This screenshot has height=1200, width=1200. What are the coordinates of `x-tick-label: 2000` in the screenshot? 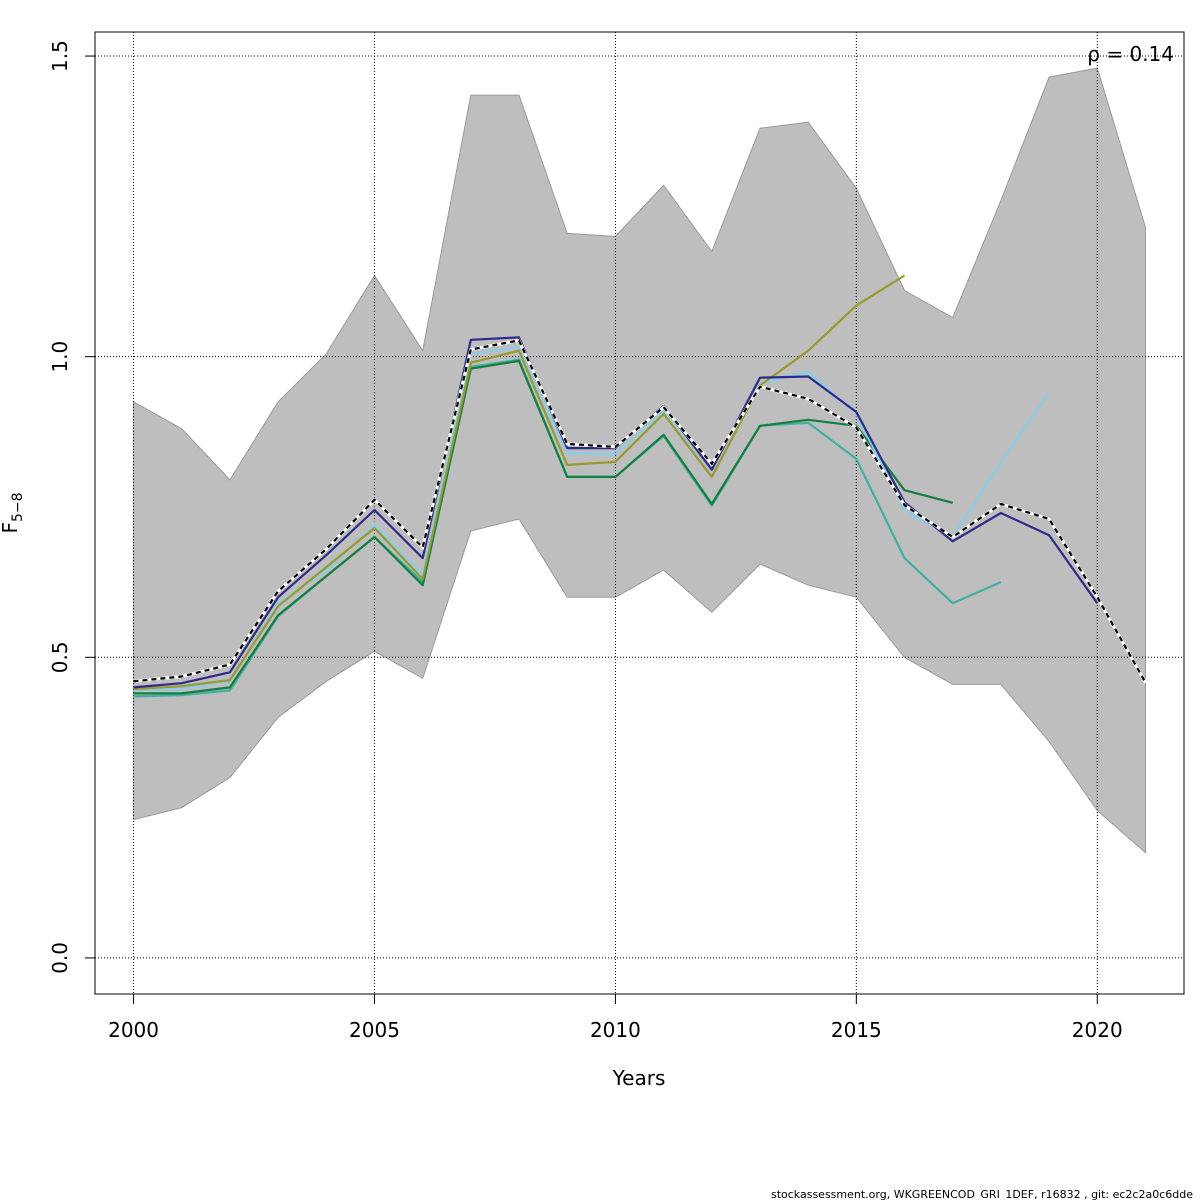 It's located at (133, 1030).